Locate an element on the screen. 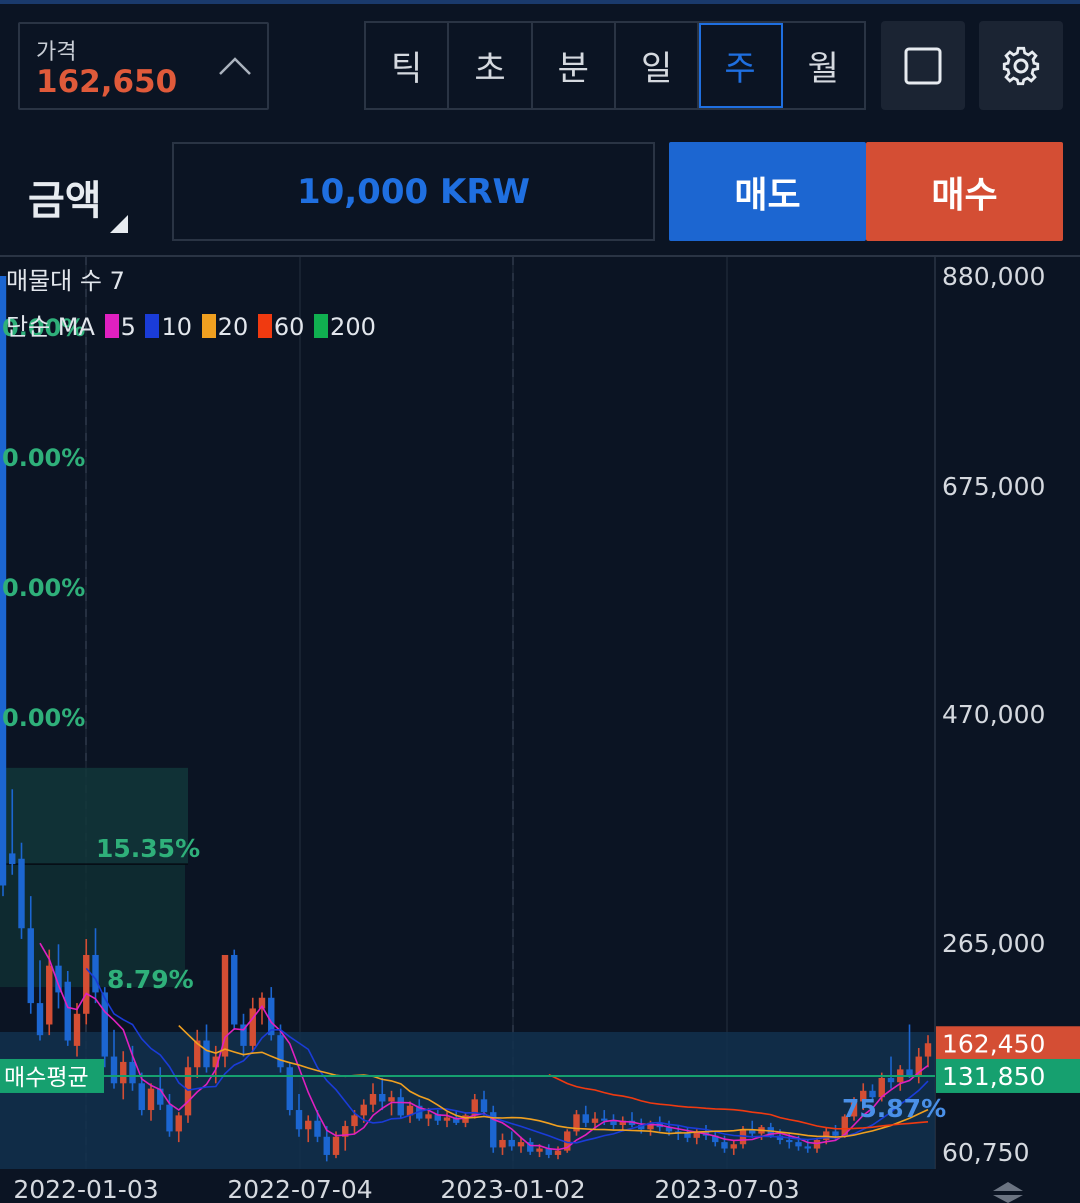  chevron-up-icon is located at coordinates (235, 66).